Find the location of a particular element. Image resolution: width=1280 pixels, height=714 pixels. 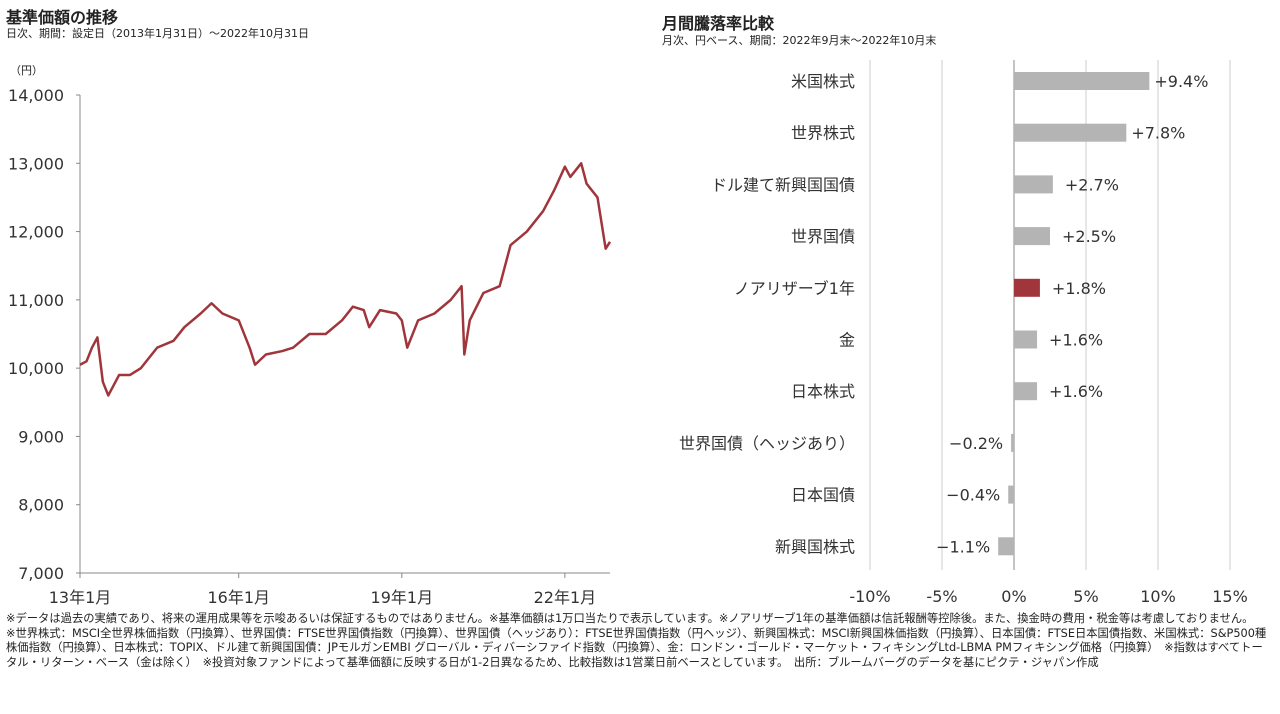

data-label: +9.4% is located at coordinates (1181, 81).